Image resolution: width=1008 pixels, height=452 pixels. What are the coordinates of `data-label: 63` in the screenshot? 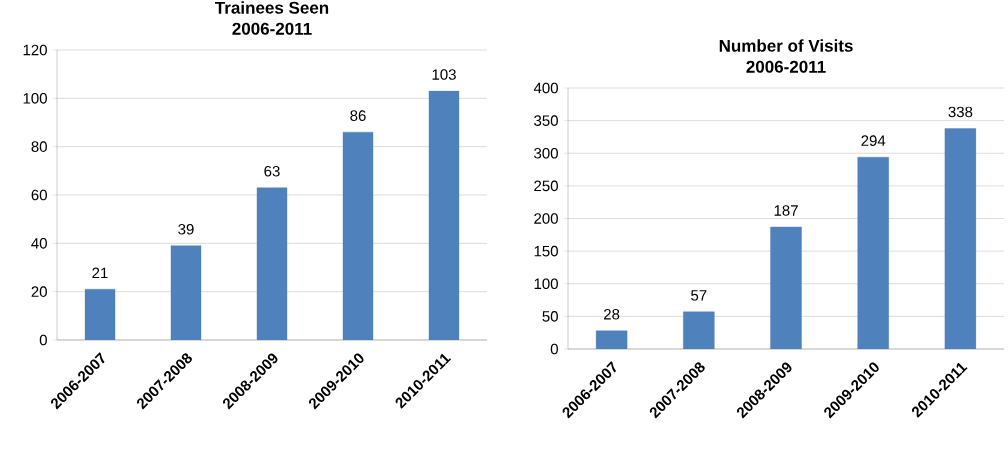 It's located at (272, 171).